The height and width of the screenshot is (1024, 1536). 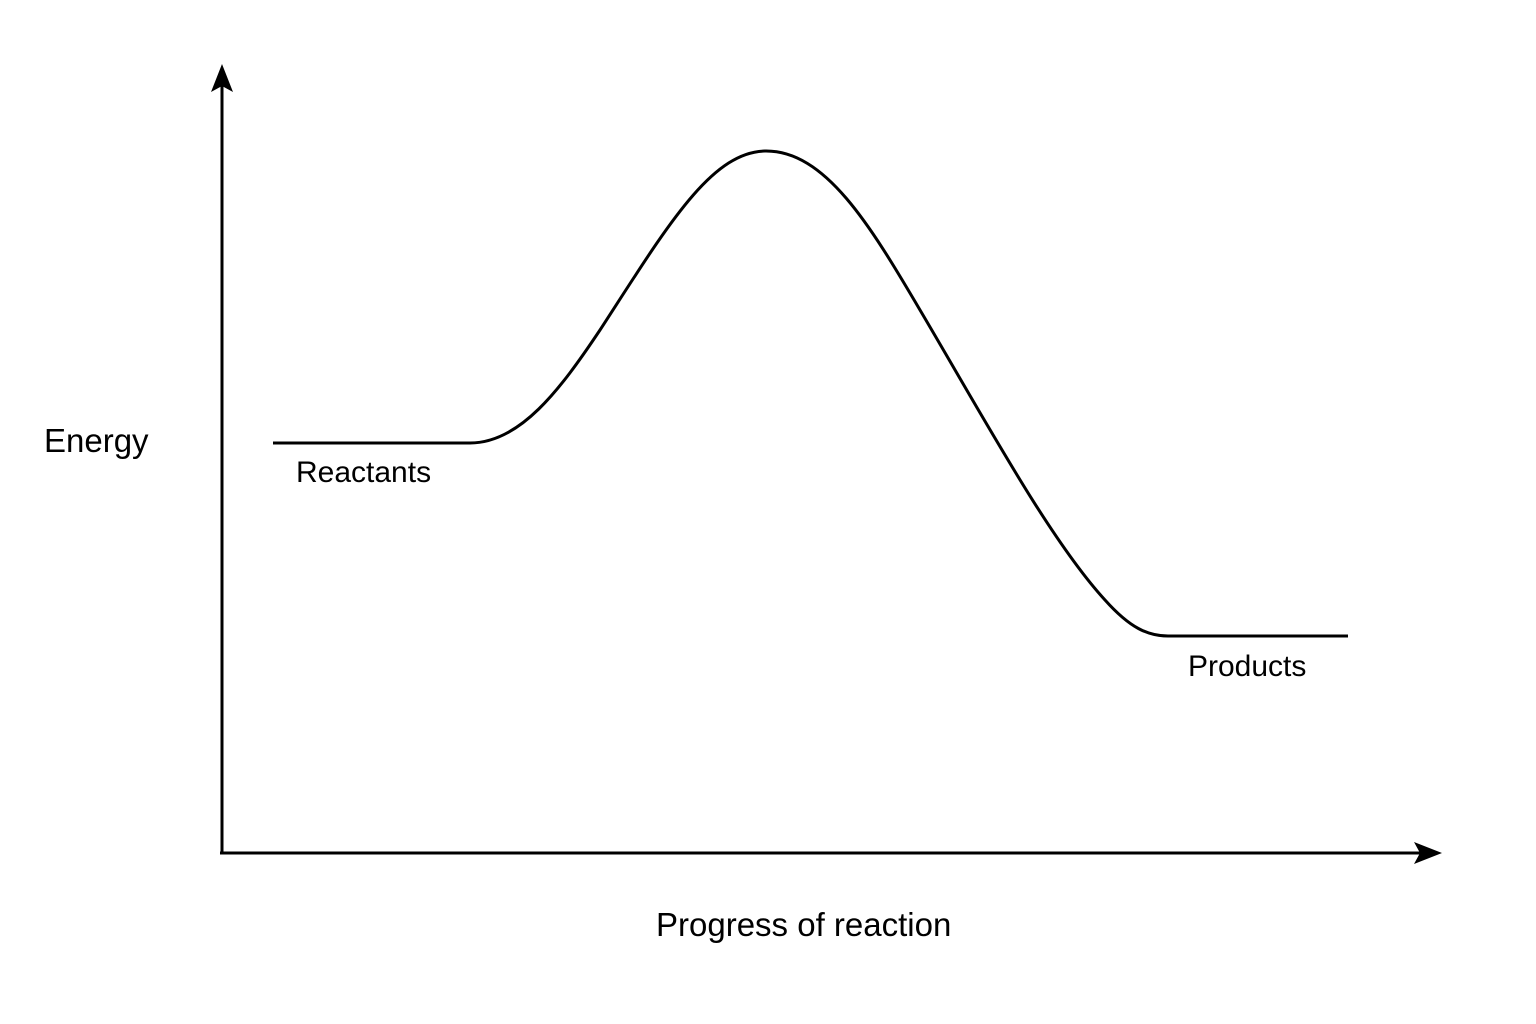 What do you see at coordinates (364, 472) in the screenshot?
I see `reactants-label: Reactants` at bounding box center [364, 472].